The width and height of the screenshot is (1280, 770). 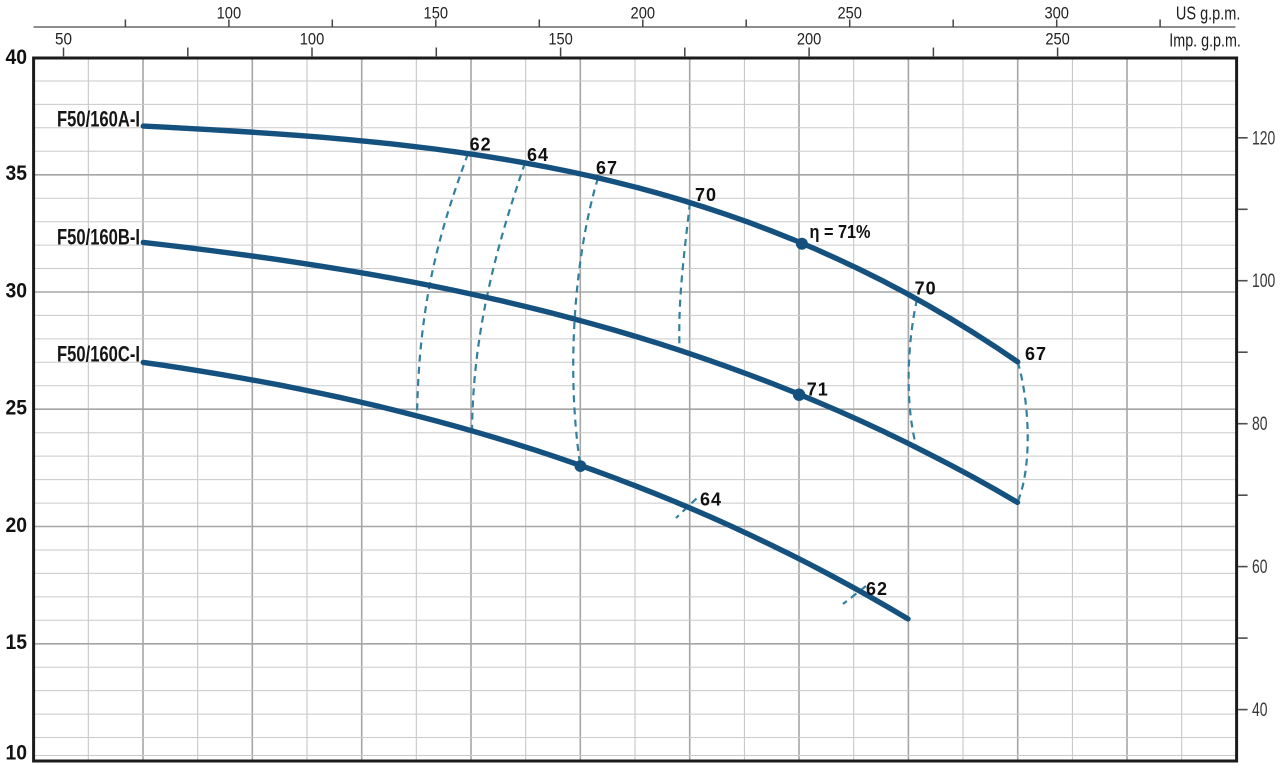 I want to click on svg-text: US g.p.m., so click(x=1208, y=14).